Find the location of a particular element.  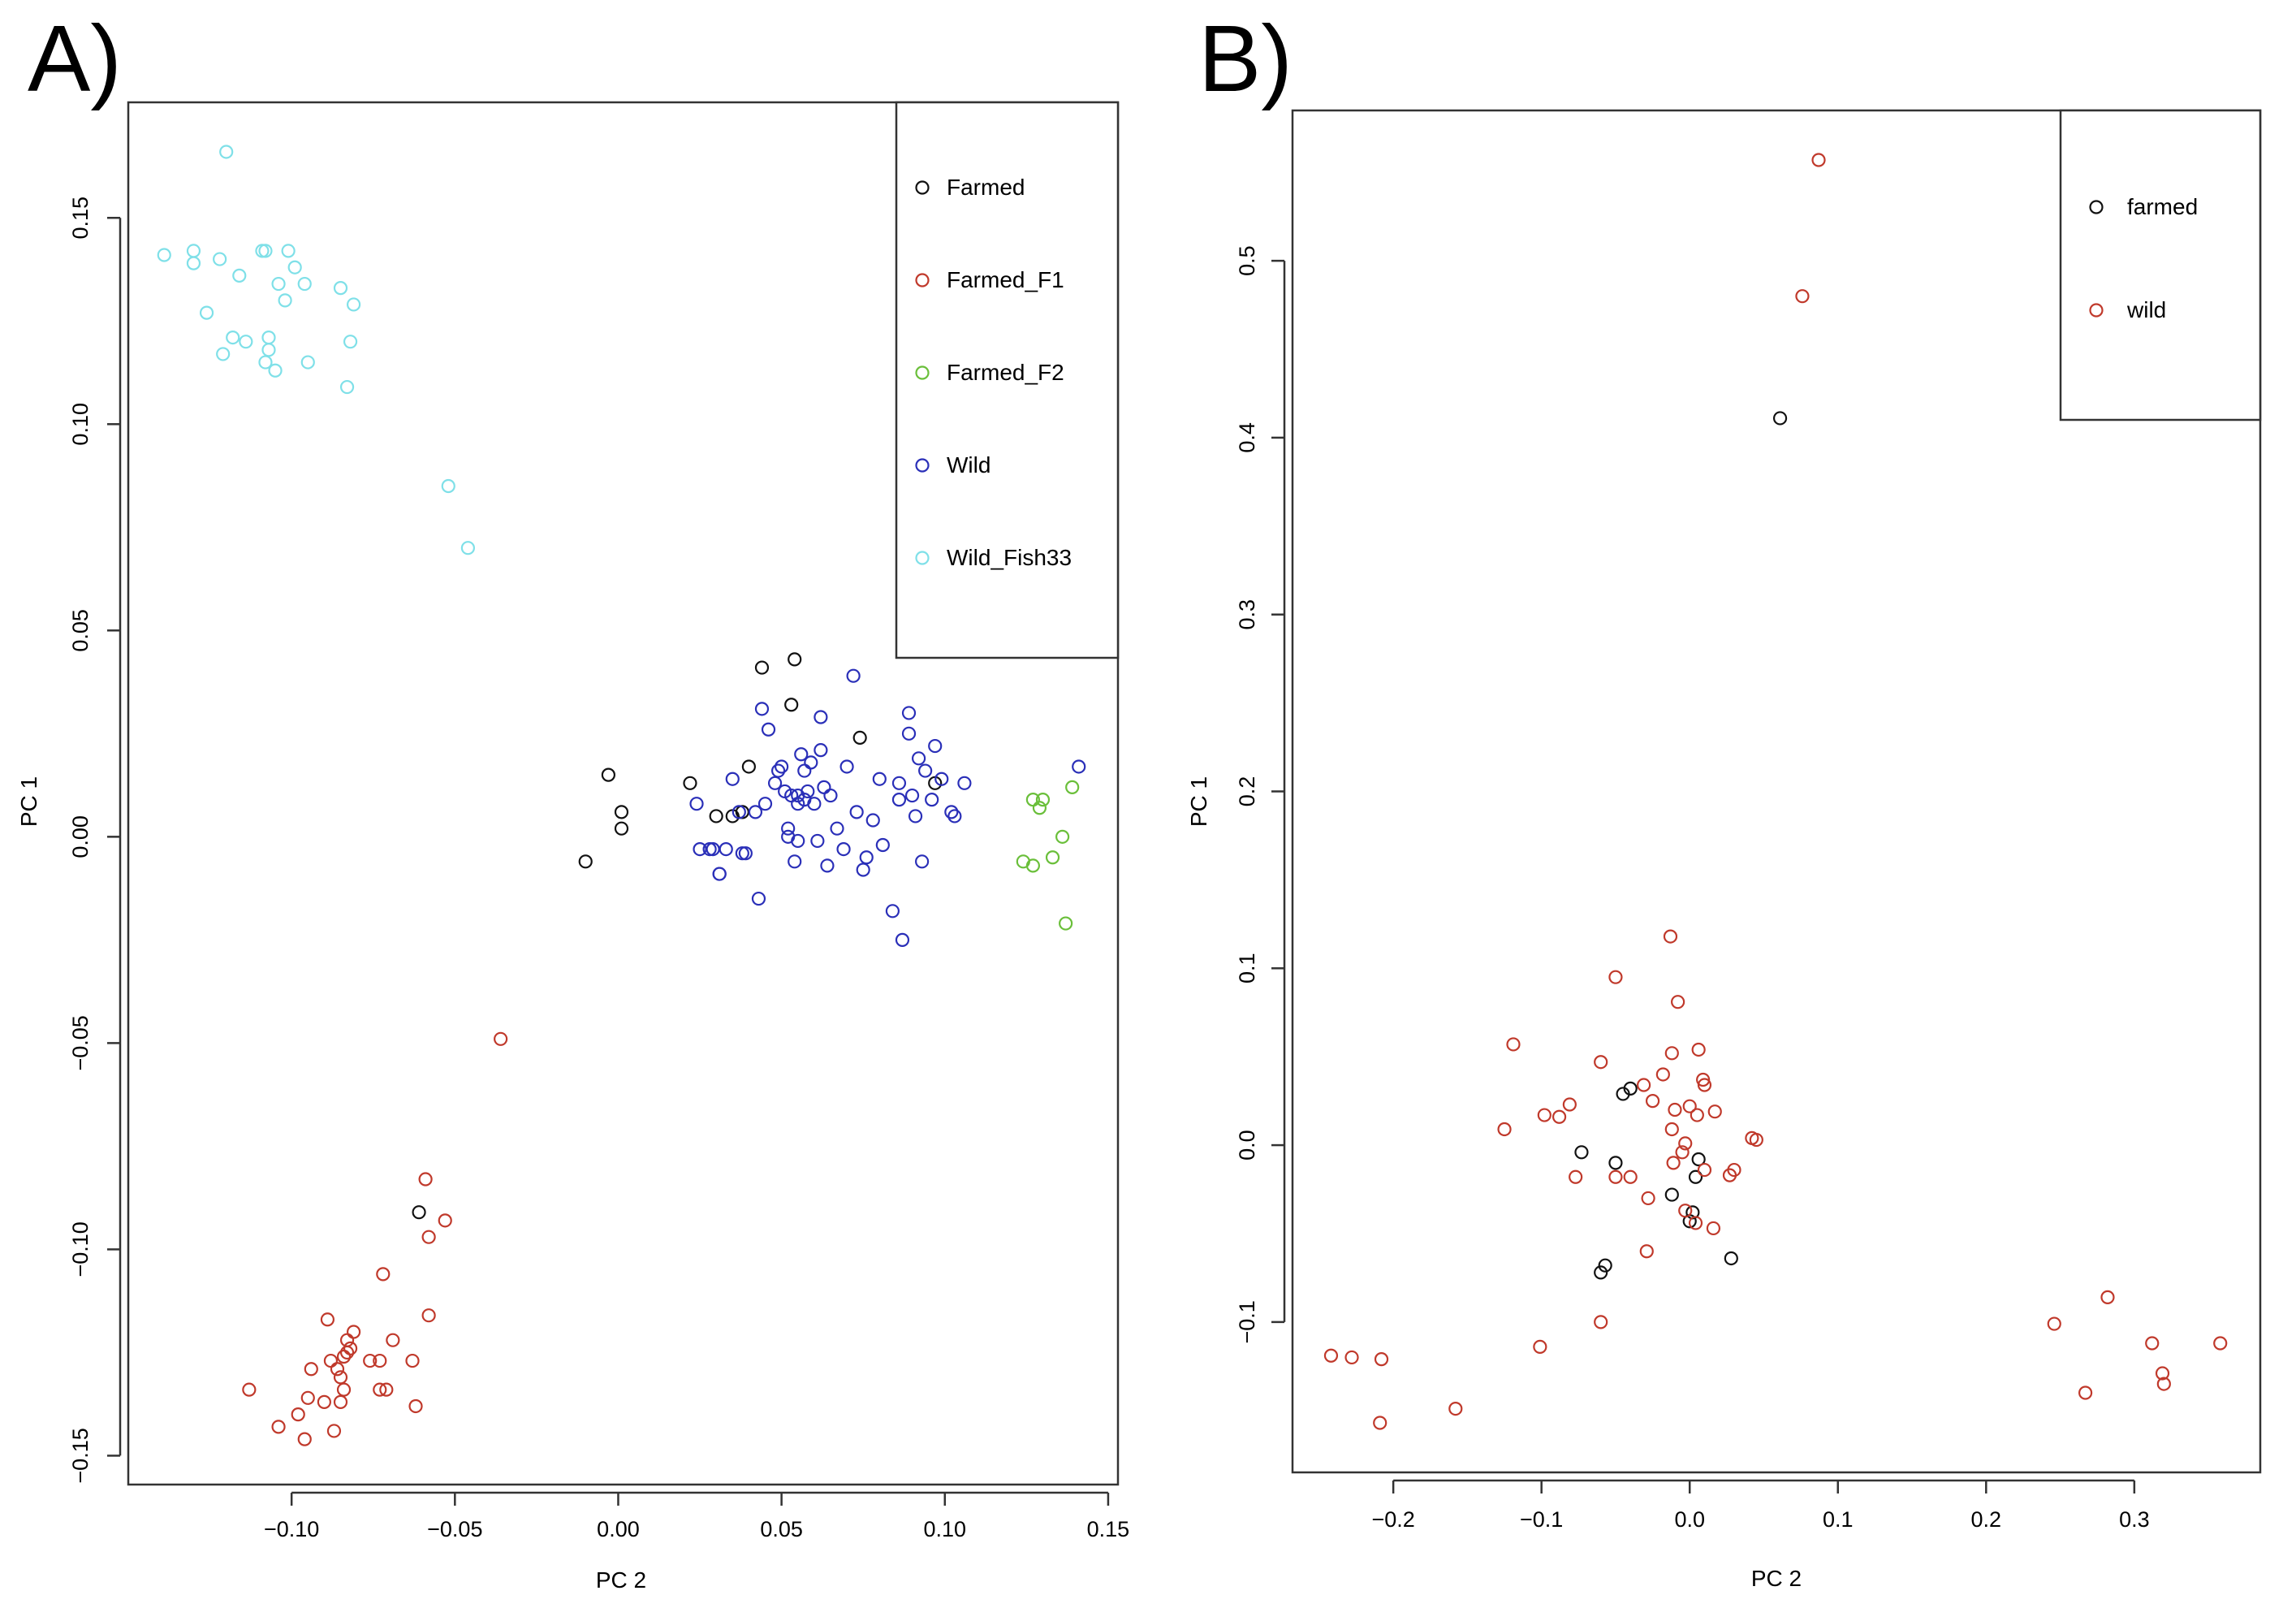

x-tick-label: 0.05 is located at coordinates (782, 1529).